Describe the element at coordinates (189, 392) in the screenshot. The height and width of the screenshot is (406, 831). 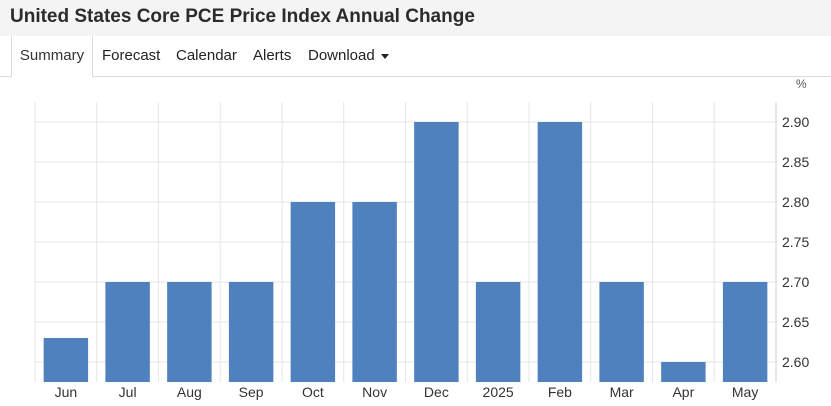
I see `x-tick-label: Aug` at that location.